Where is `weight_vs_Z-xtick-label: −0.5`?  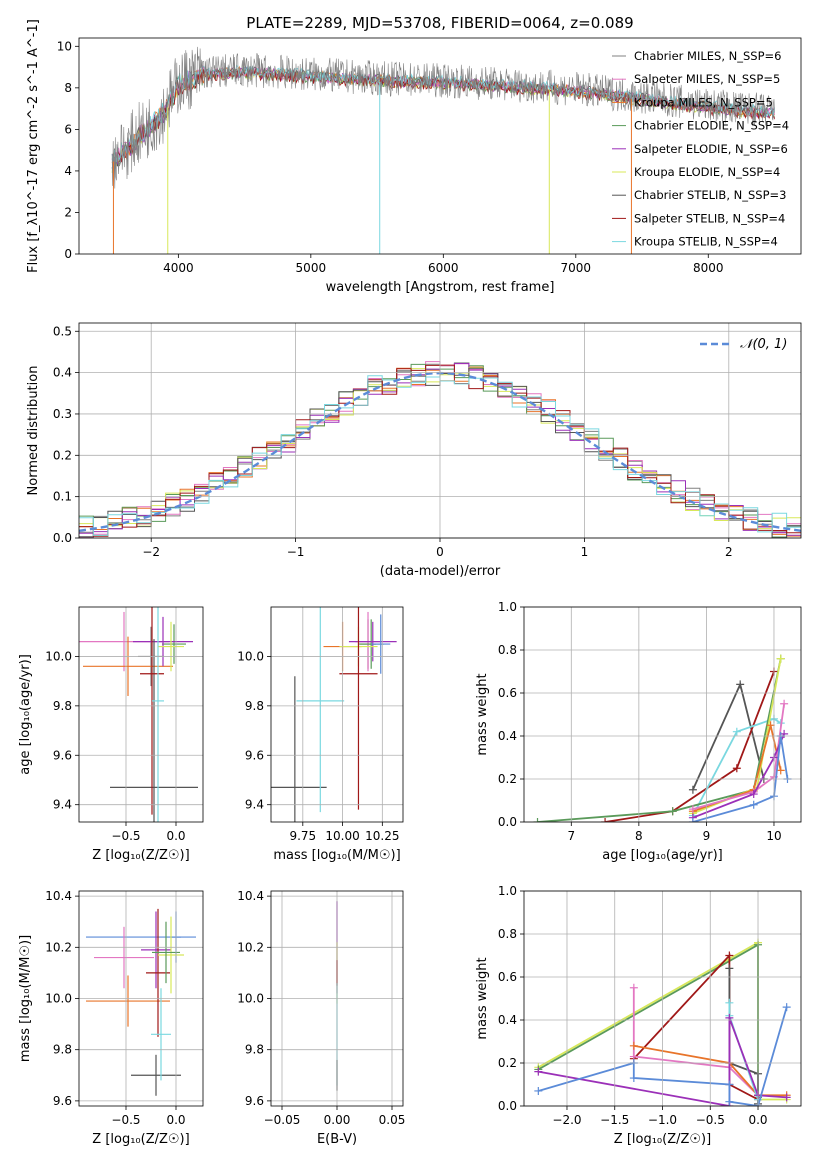
weight_vs_Z-xtick-label: −0.5 is located at coordinates (710, 1120).